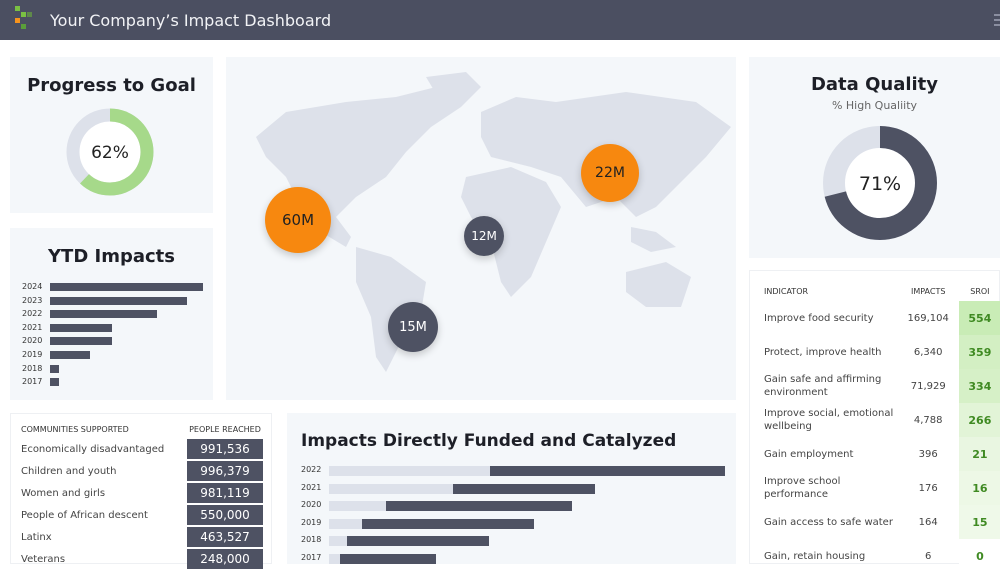 This screenshot has height=573, width=1000. I want to click on people-reached-value: 996,379, so click(225, 471).